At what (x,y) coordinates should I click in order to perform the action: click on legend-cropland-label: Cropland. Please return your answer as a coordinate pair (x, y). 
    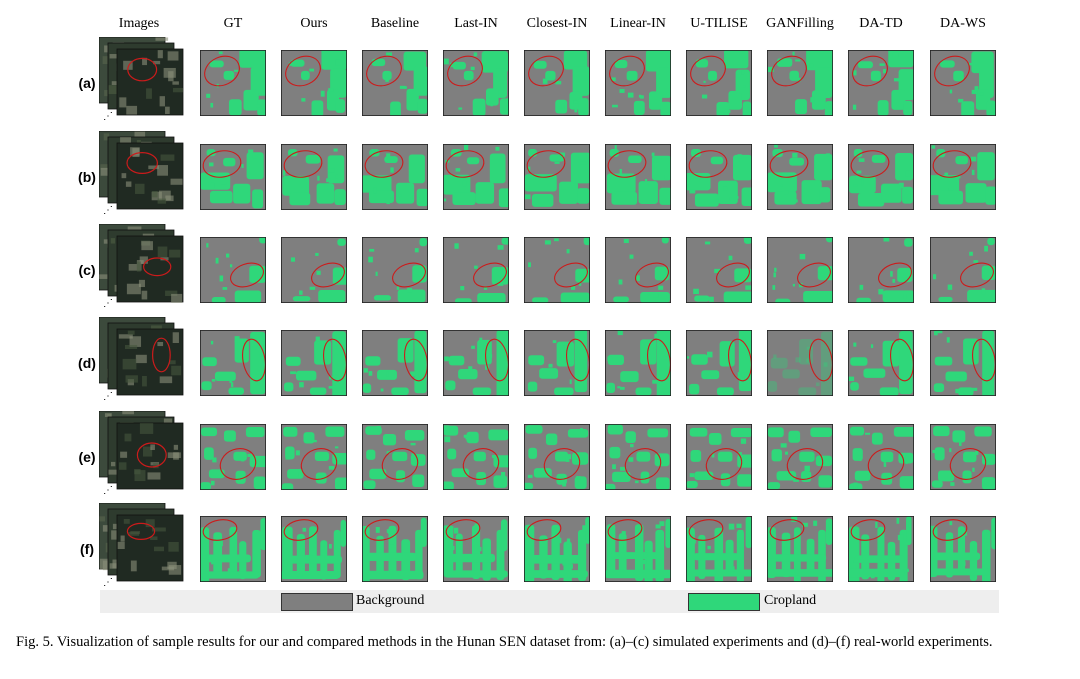
    Looking at the image, I should click on (790, 600).